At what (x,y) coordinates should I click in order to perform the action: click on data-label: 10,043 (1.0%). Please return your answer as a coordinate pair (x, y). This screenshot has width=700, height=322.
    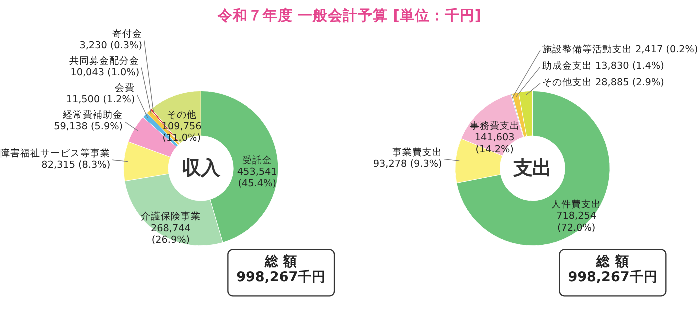
    Looking at the image, I should click on (105, 73).